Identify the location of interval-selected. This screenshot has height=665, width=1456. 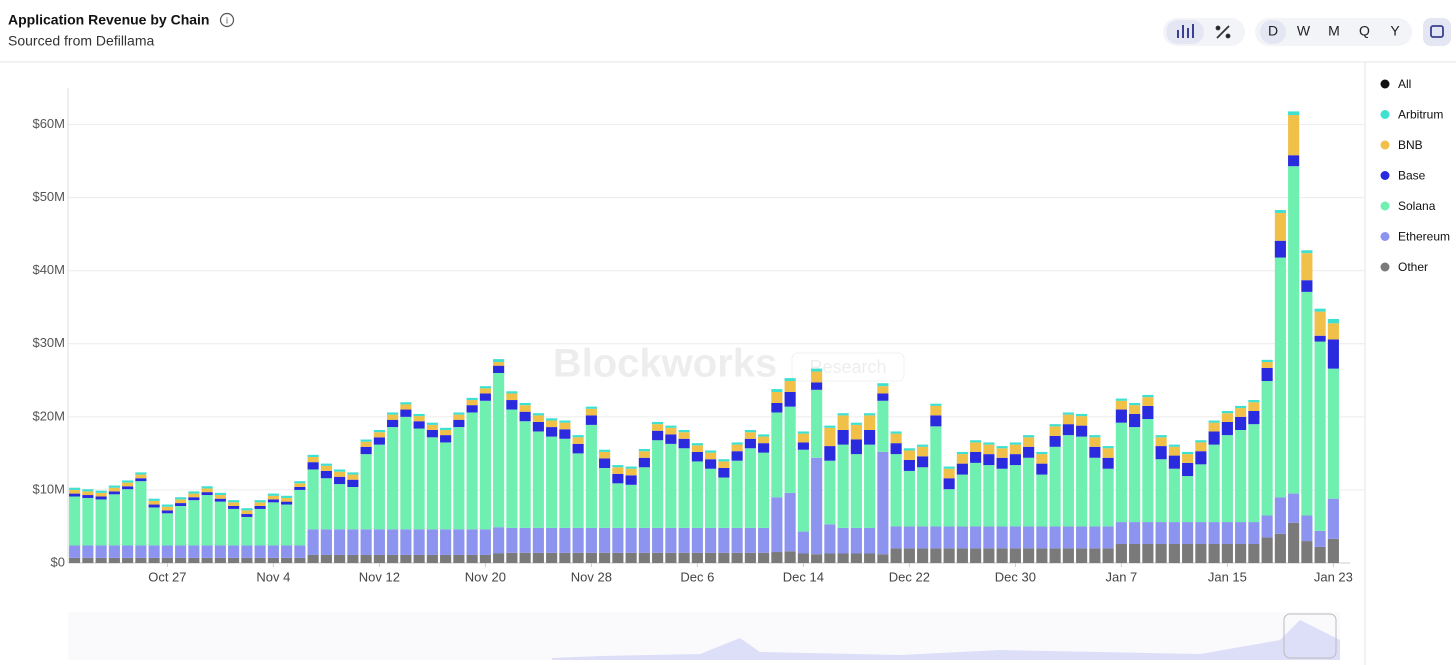
(1273, 32).